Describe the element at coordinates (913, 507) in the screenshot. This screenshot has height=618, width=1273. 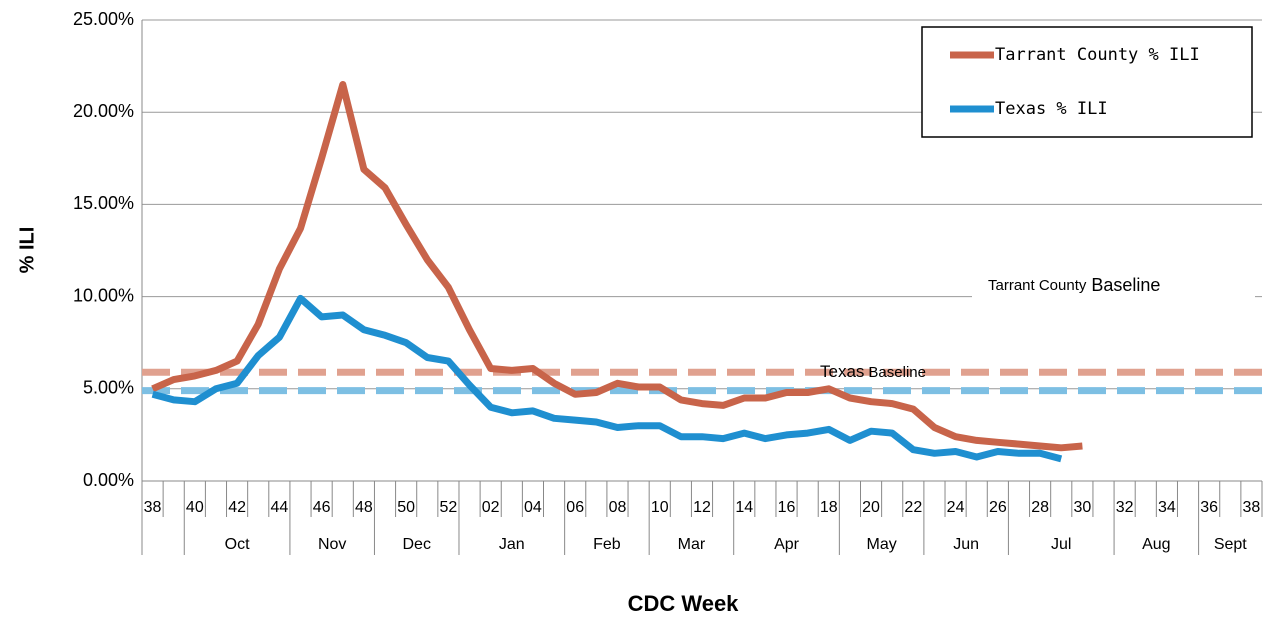
I see `x-tick-label: 22` at that location.